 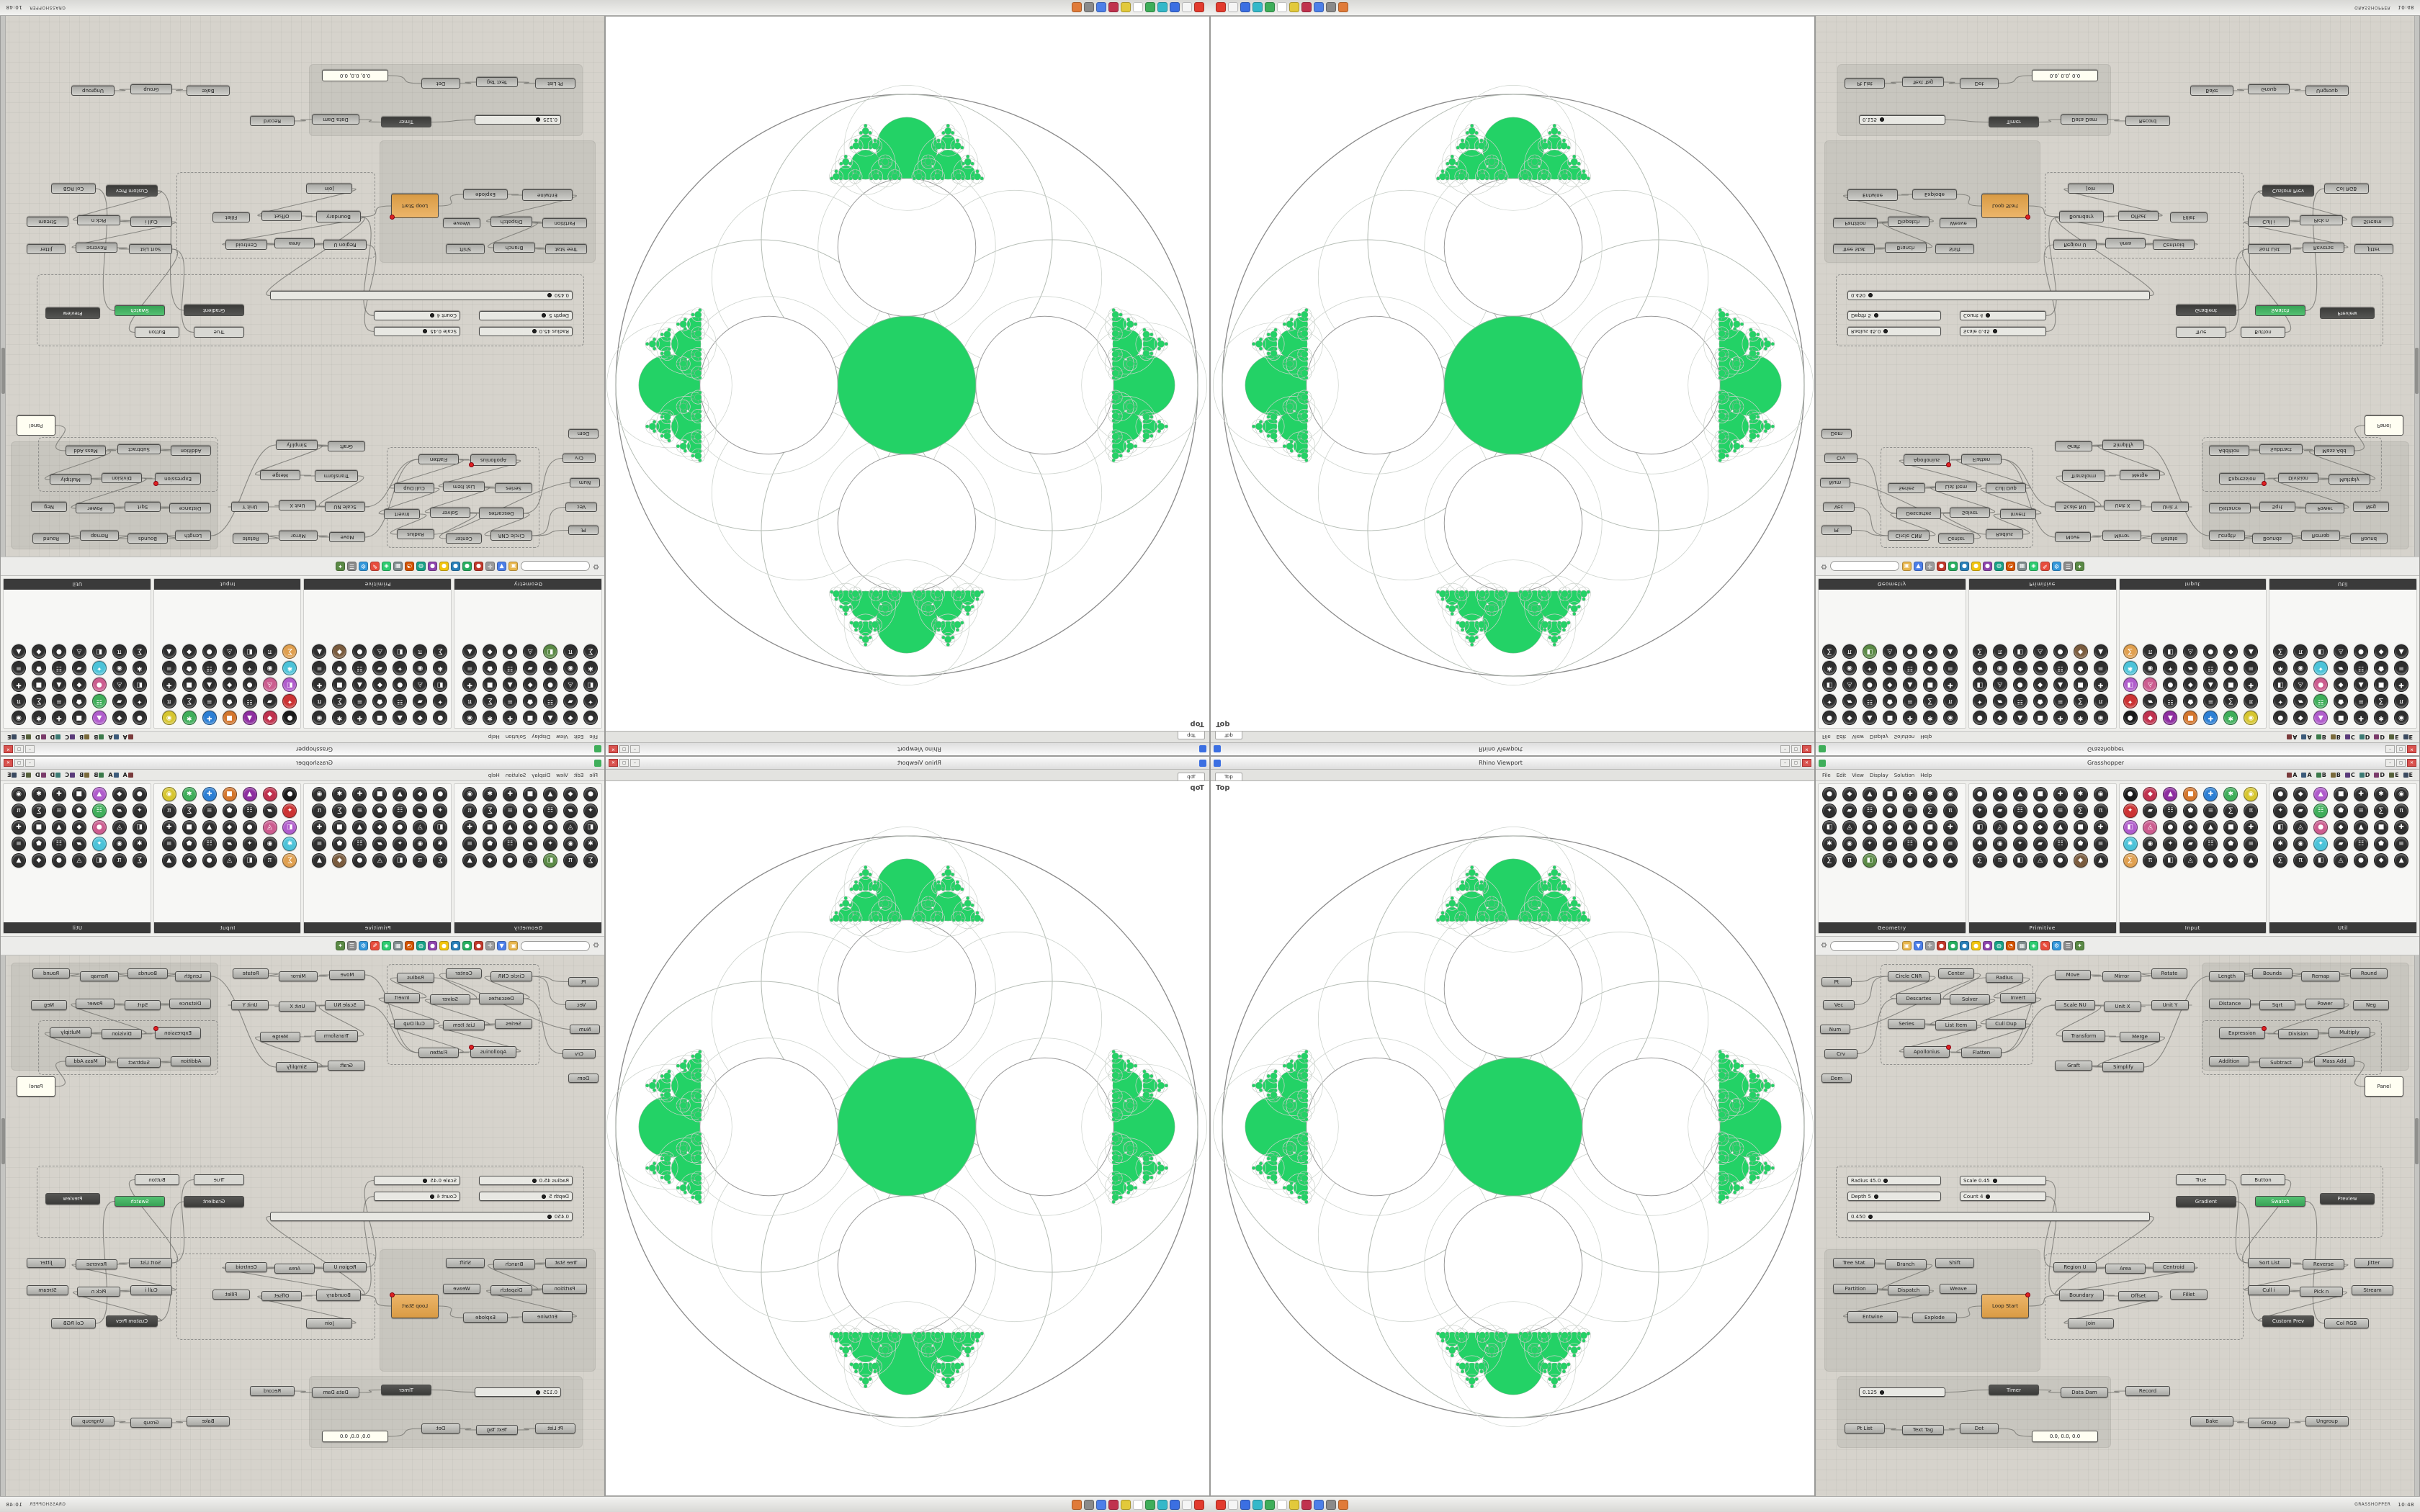 What do you see at coordinates (2006, 1024) in the screenshot?
I see `gh-node-cull-dup: Cull Dup` at bounding box center [2006, 1024].